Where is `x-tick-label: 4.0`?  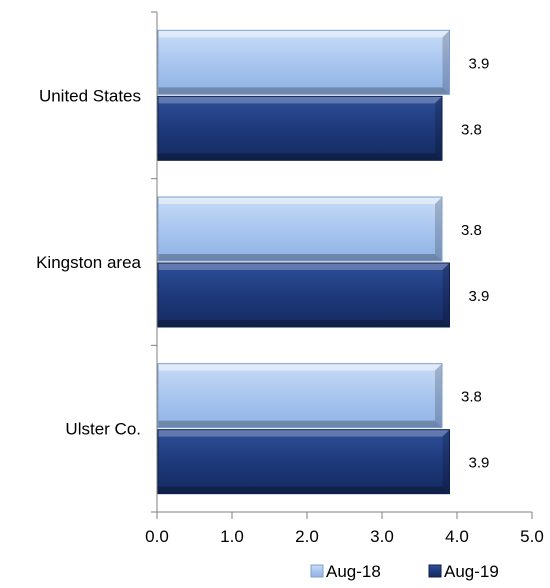 x-tick-label: 4.0 is located at coordinates (457, 536).